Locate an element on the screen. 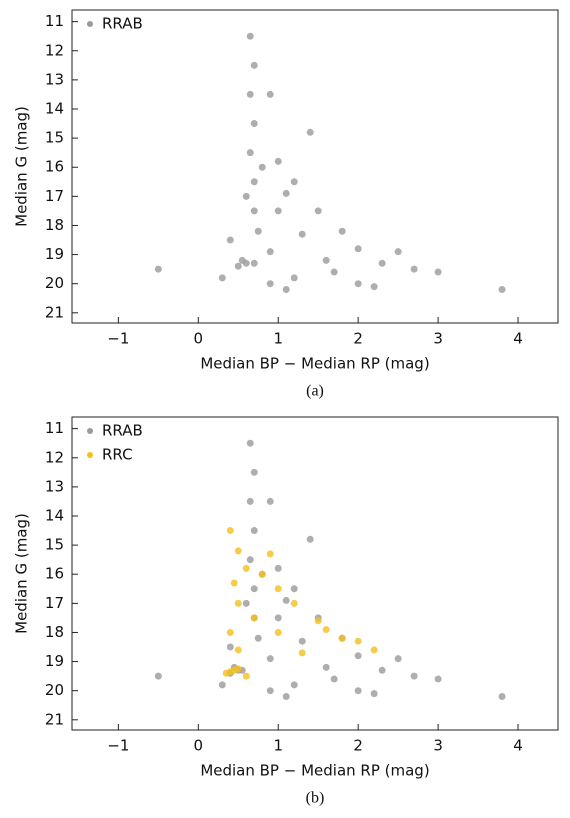 Image resolution: width=570 pixels, height=818 pixels. legend-label: RRAB is located at coordinates (122, 24).